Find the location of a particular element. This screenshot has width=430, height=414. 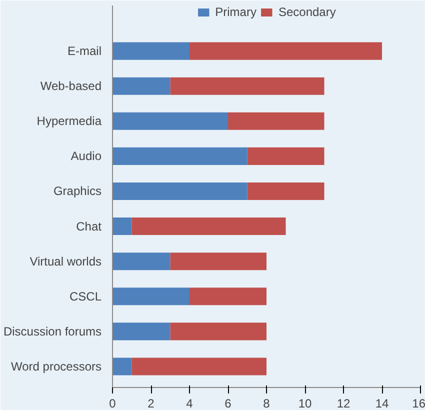

x-tick-label: 0 is located at coordinates (112, 403).